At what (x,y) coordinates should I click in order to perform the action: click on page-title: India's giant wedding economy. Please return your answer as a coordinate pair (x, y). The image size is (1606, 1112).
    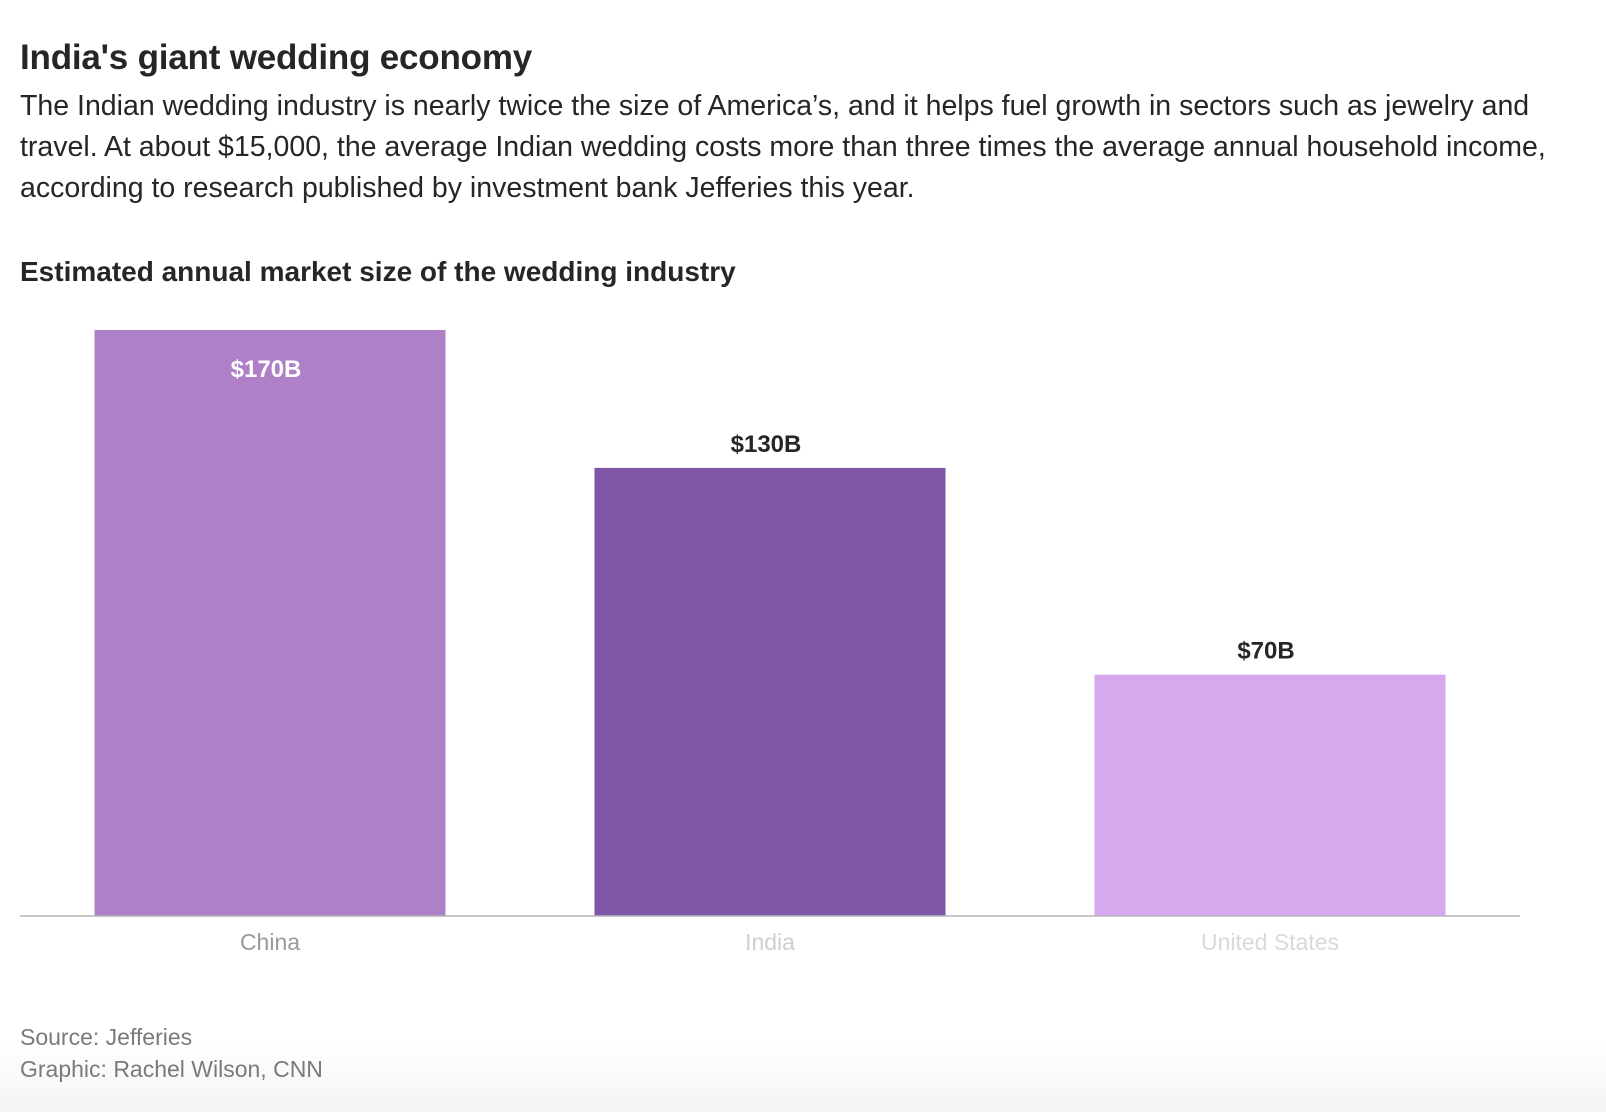
    Looking at the image, I should click on (276, 57).